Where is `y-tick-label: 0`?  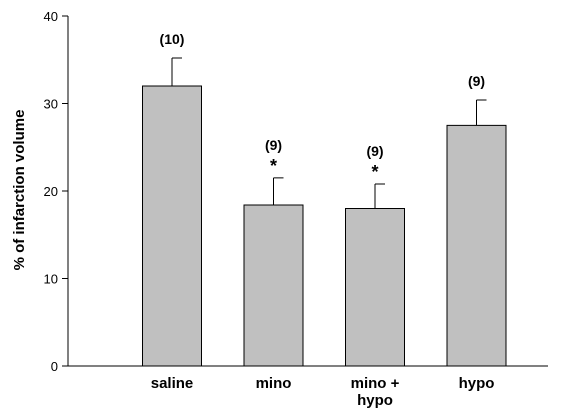
y-tick-label: 0 is located at coordinates (54, 366).